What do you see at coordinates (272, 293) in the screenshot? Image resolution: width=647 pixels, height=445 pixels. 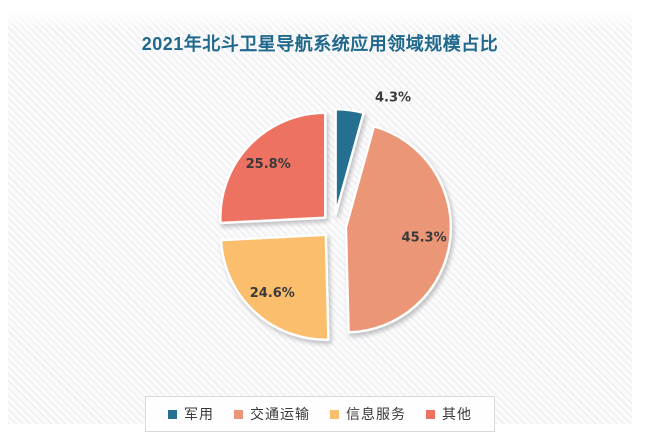 I see `pie-slice-value-label-2: 24.6%` at bounding box center [272, 293].